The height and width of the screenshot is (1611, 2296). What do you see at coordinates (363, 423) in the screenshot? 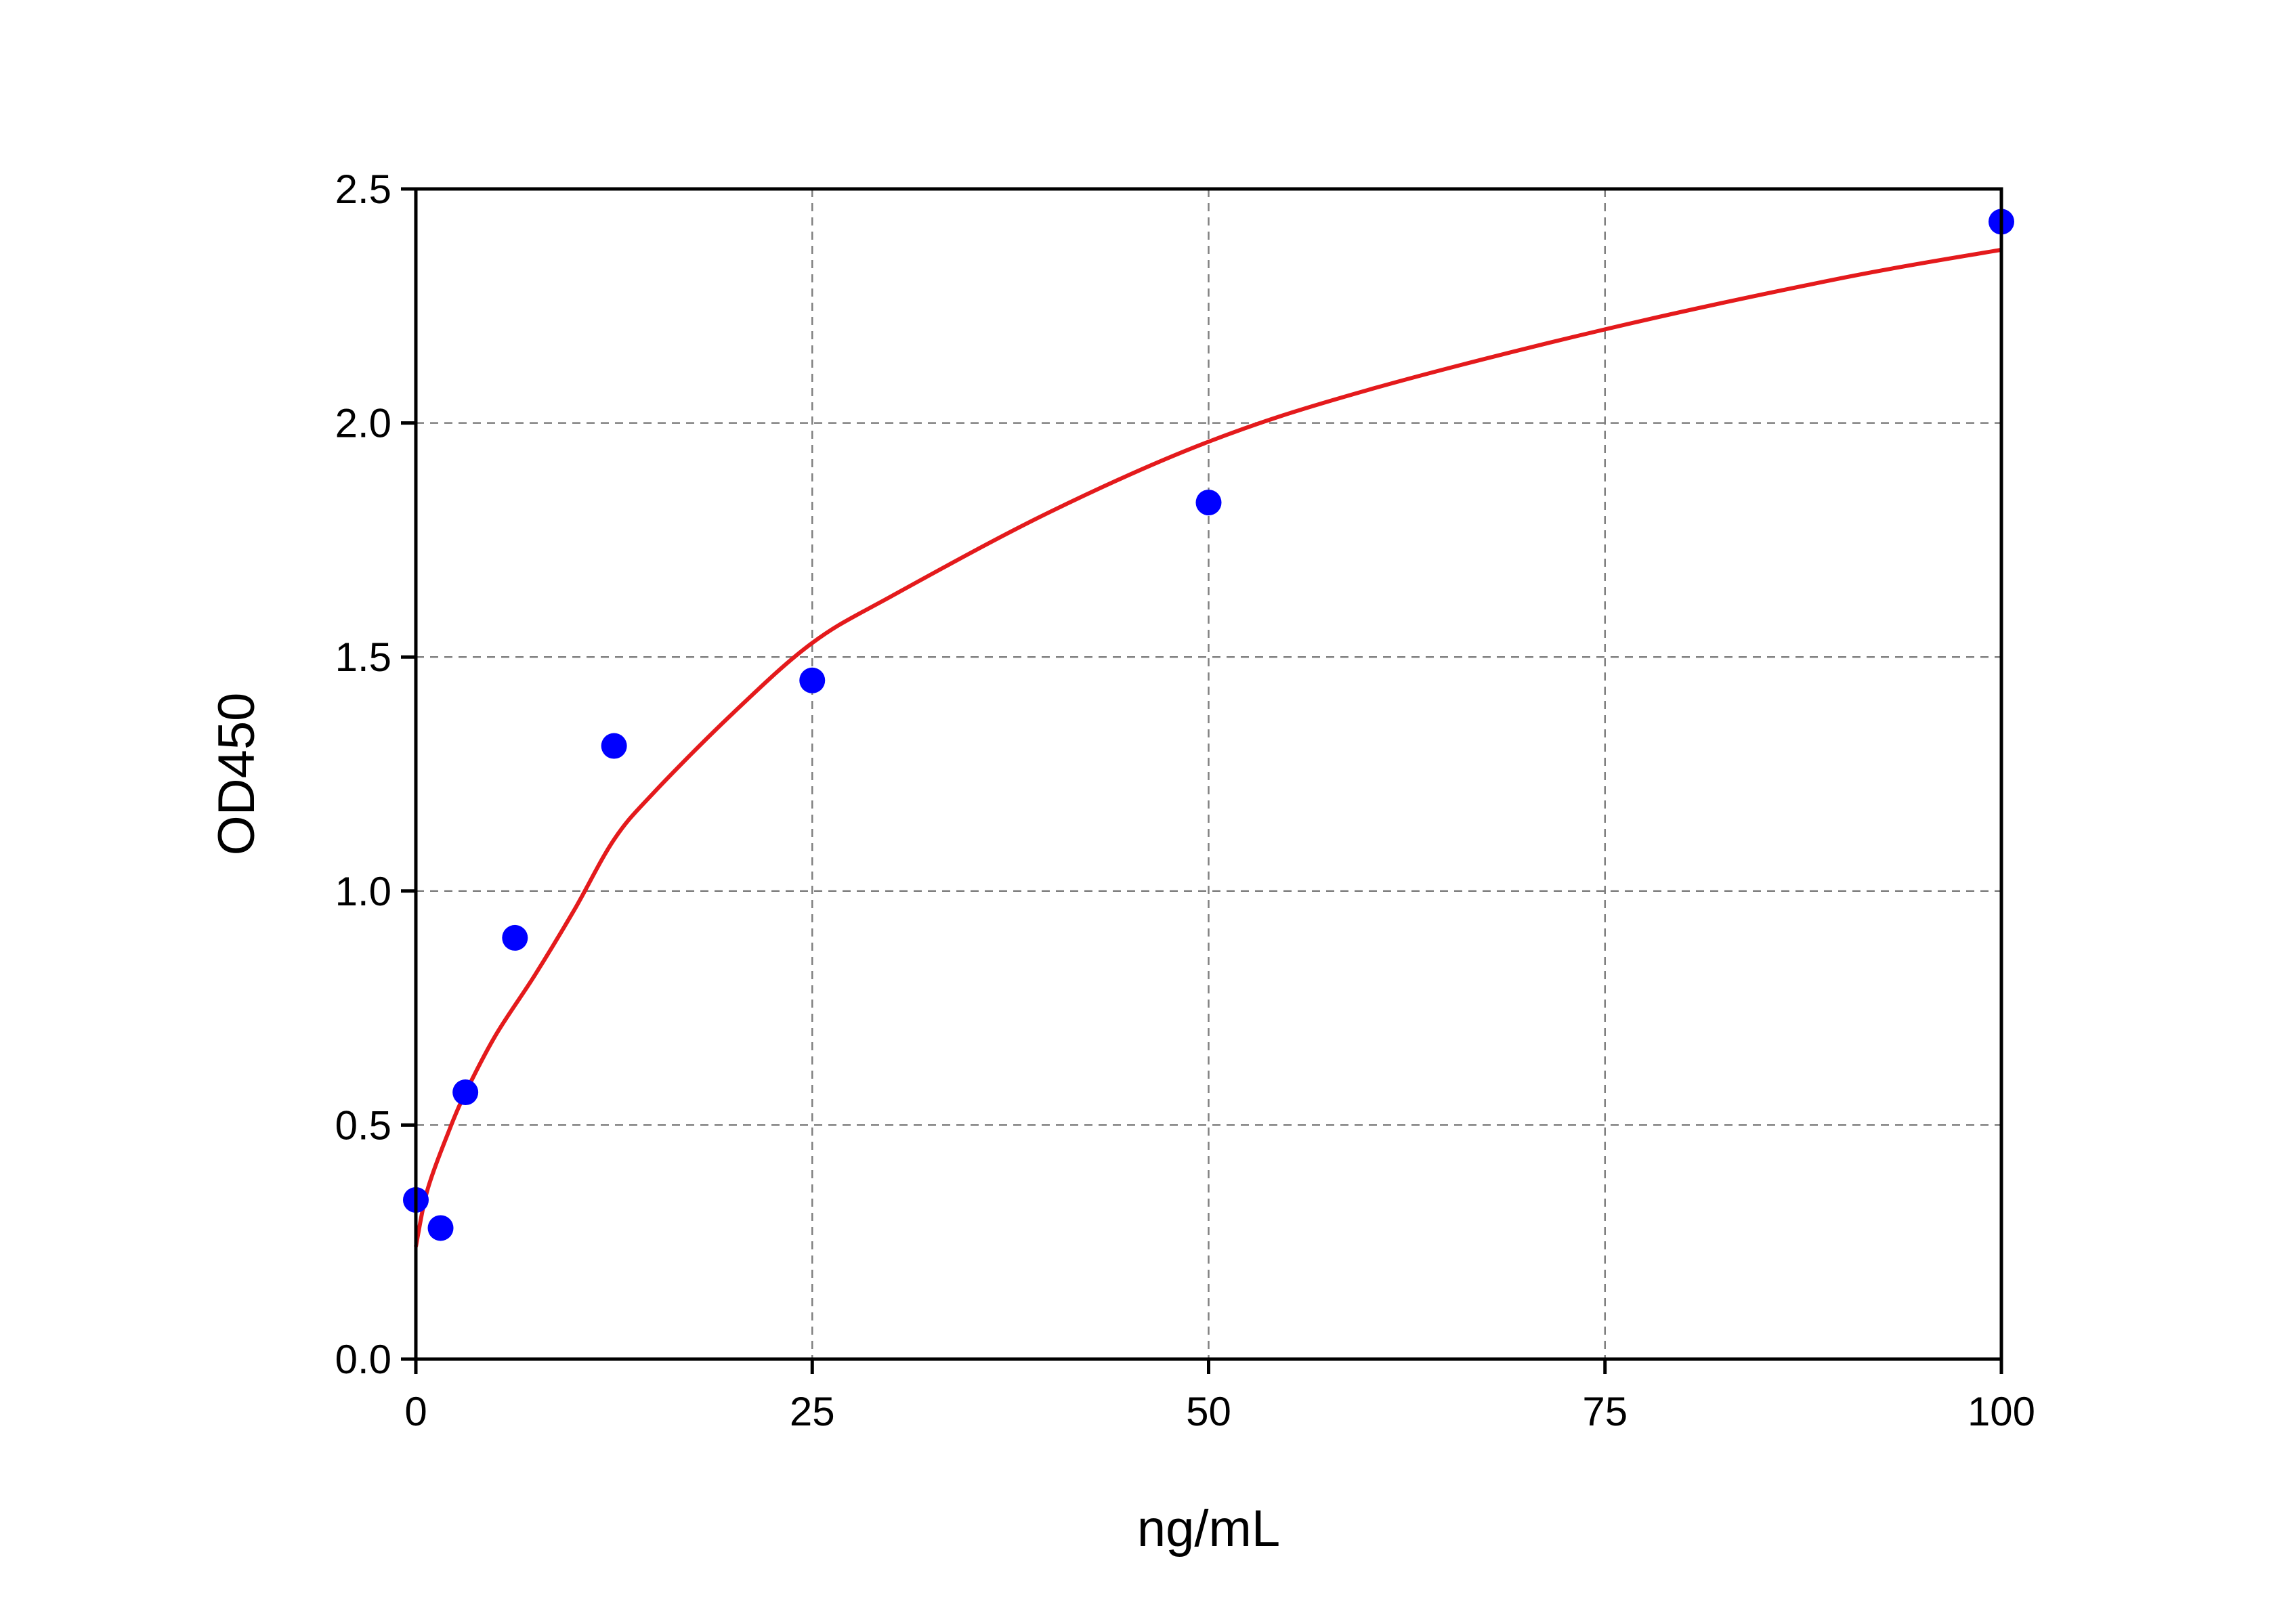
I see `y-tick-label: 2.0` at bounding box center [363, 423].